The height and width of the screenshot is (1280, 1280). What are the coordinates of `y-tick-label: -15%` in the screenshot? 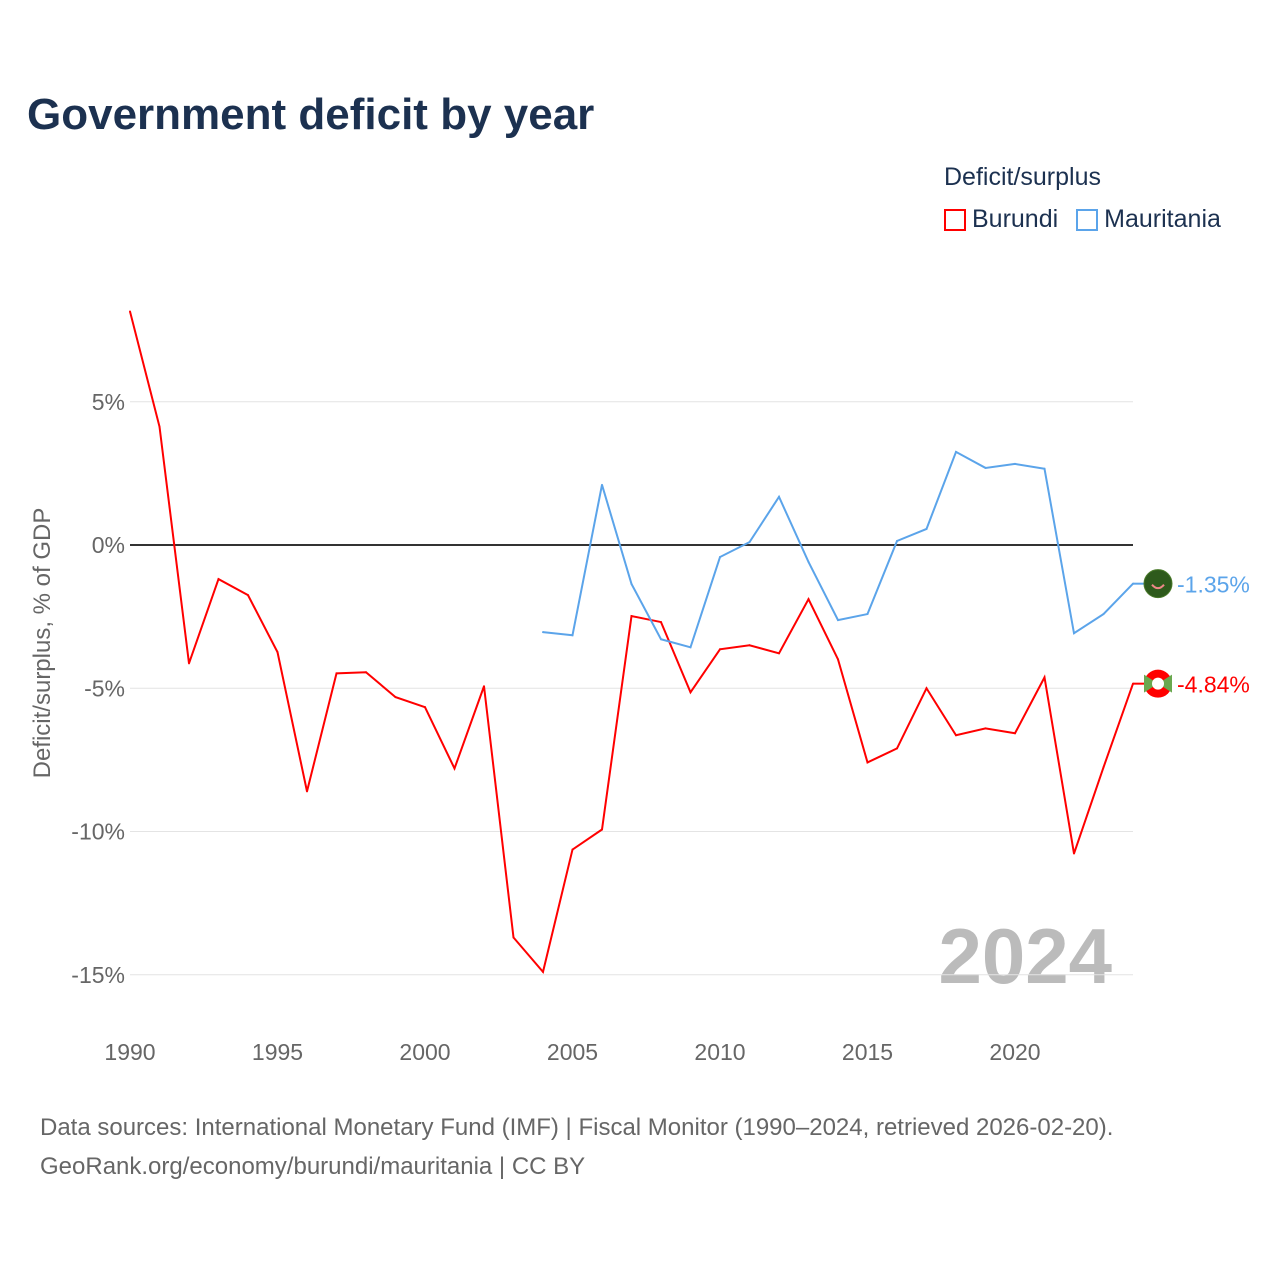 It's located at (98, 975).